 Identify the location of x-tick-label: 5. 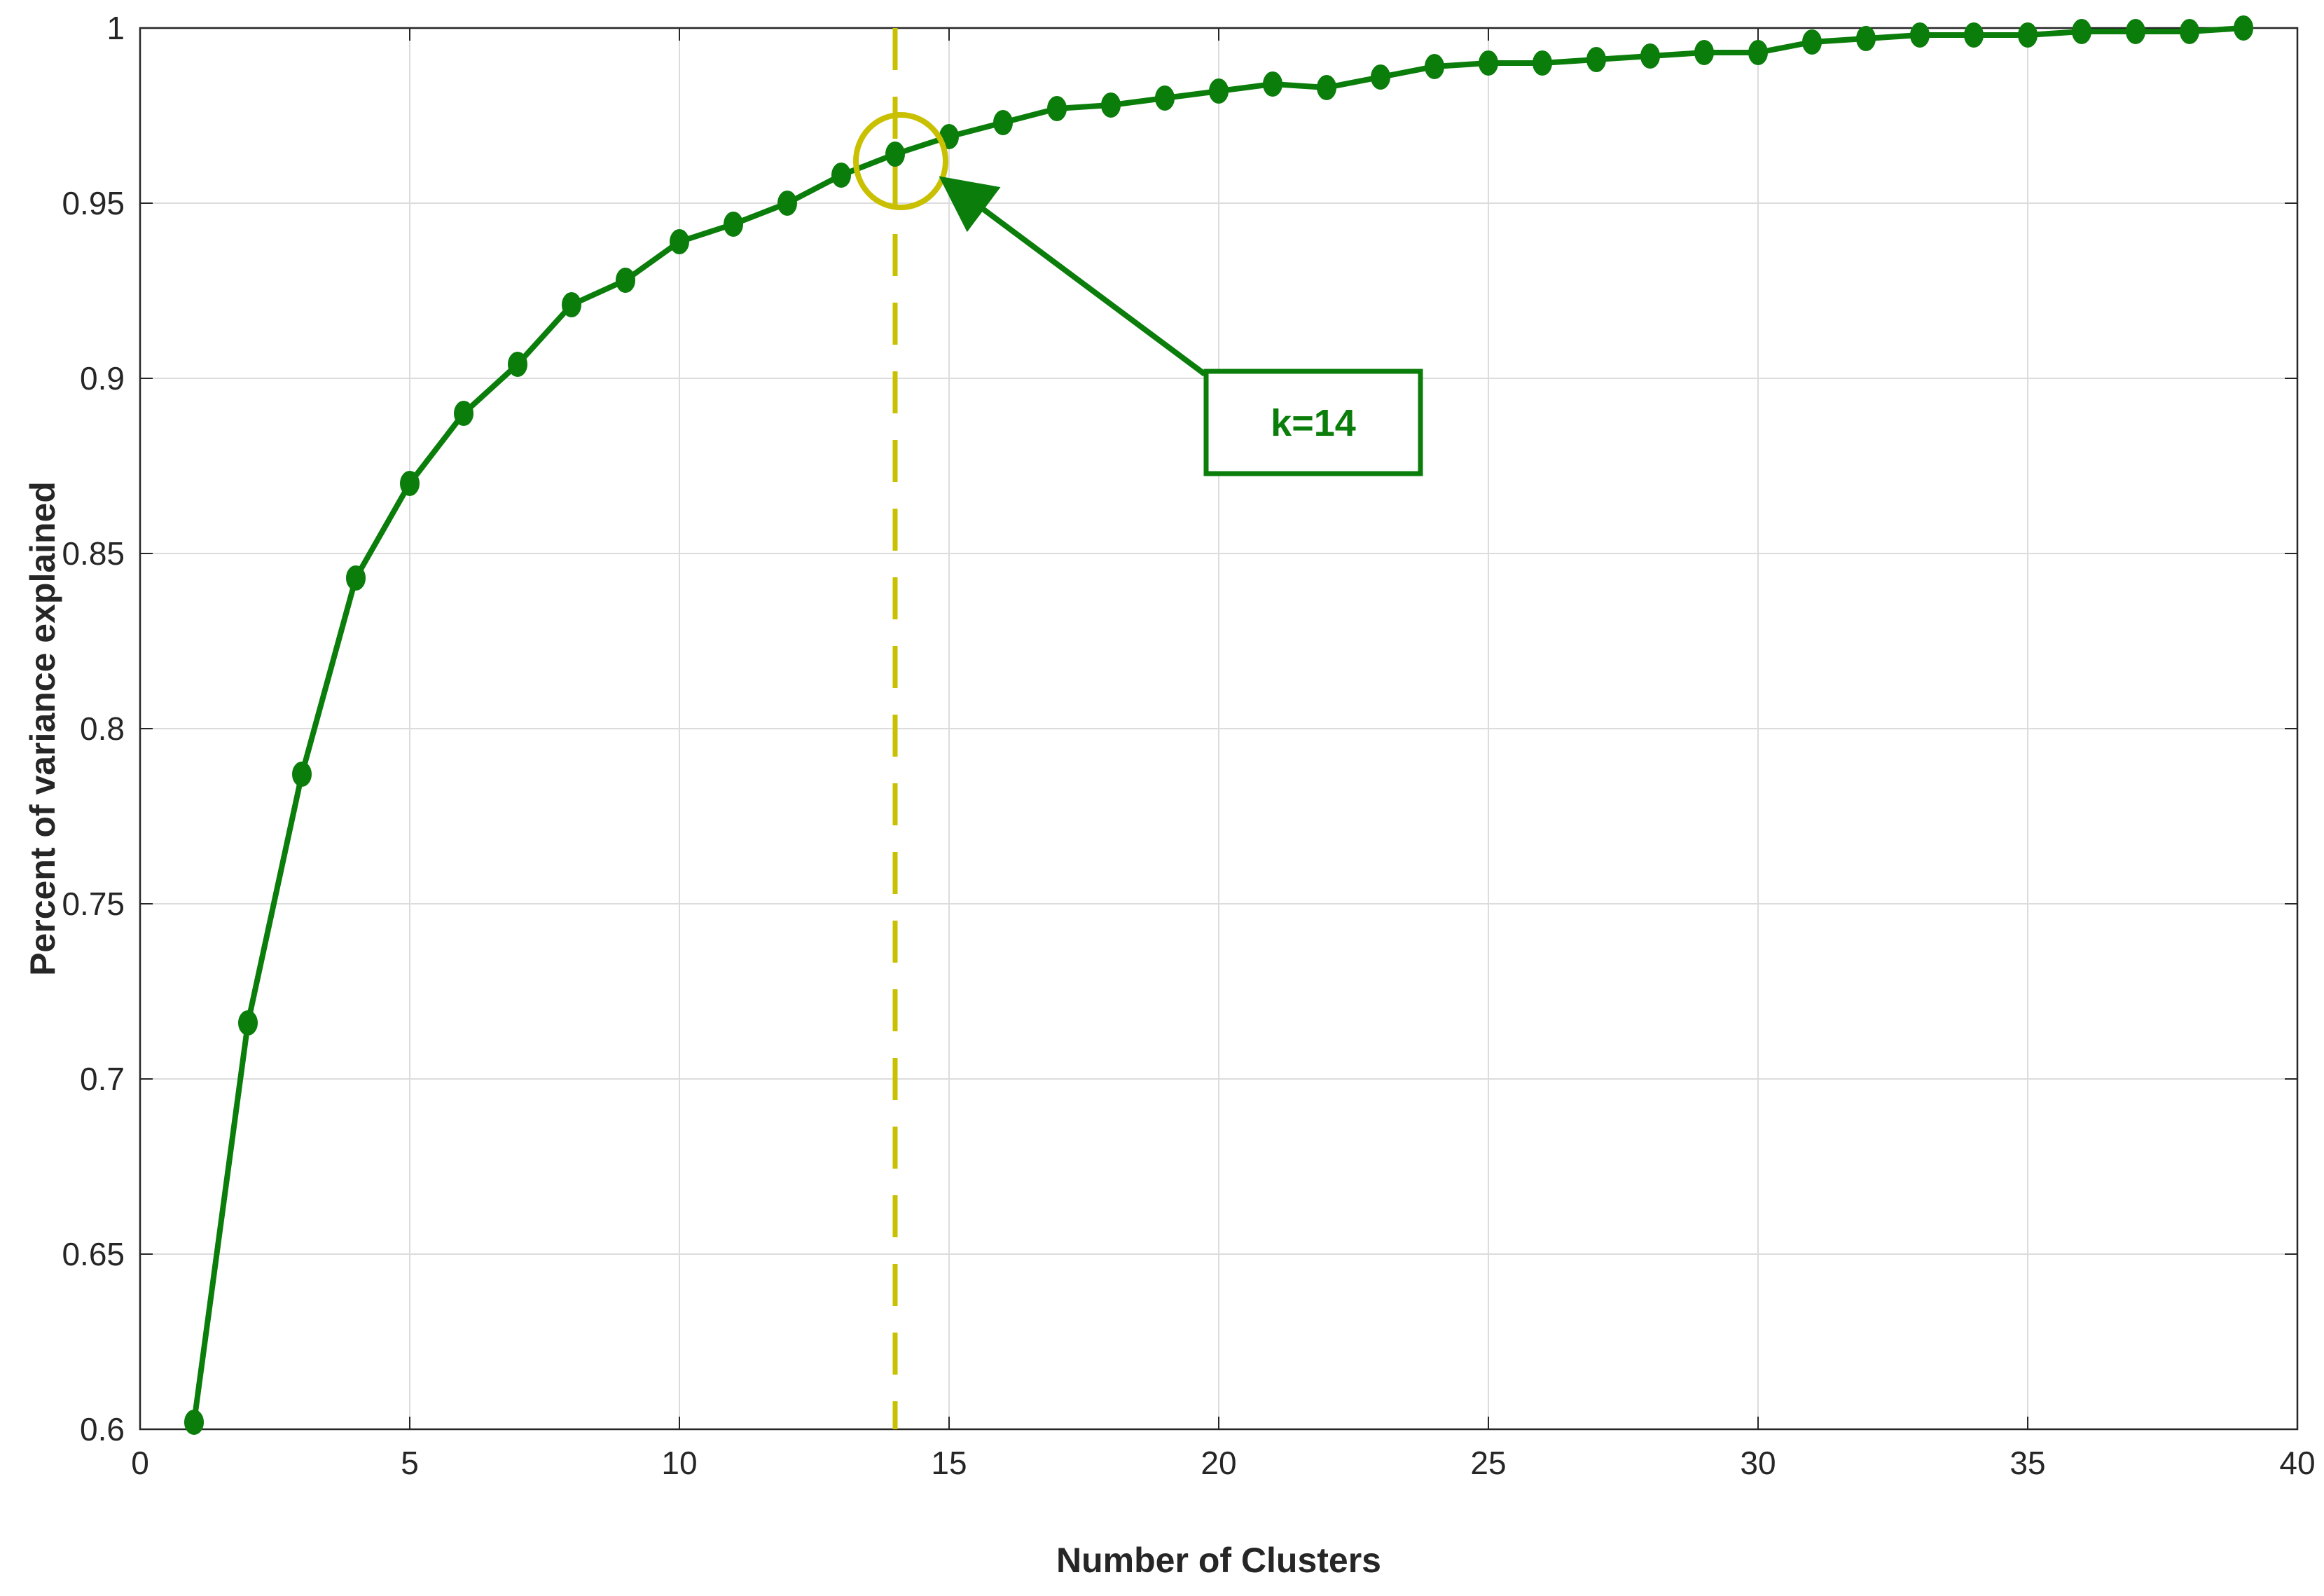
(410, 1463).